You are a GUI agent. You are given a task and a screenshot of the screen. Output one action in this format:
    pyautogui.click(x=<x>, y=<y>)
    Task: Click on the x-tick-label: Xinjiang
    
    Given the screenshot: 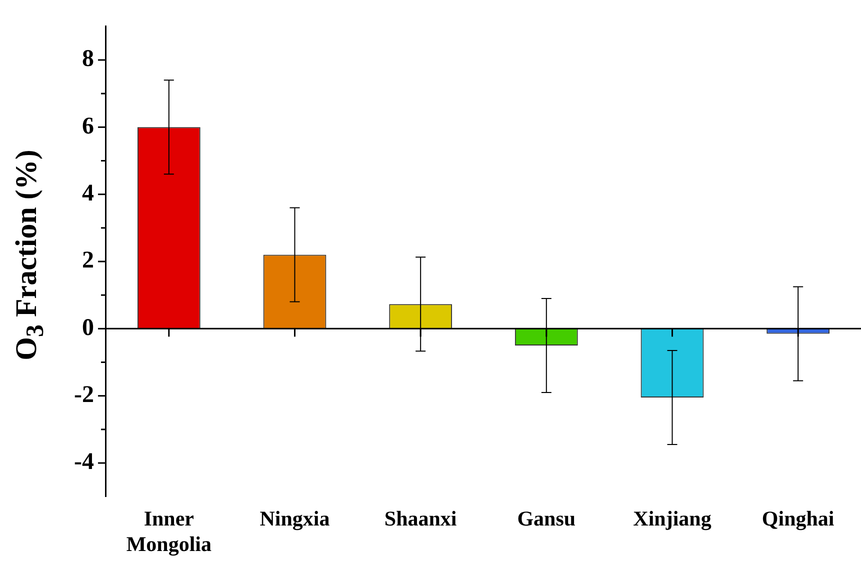 What is the action you would take?
    pyautogui.click(x=672, y=518)
    